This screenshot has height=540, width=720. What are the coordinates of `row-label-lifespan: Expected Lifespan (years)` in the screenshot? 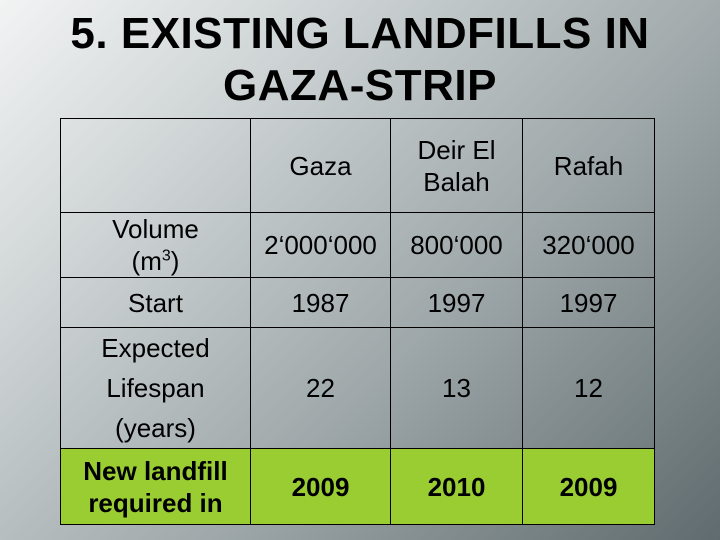 It's located at (155, 388).